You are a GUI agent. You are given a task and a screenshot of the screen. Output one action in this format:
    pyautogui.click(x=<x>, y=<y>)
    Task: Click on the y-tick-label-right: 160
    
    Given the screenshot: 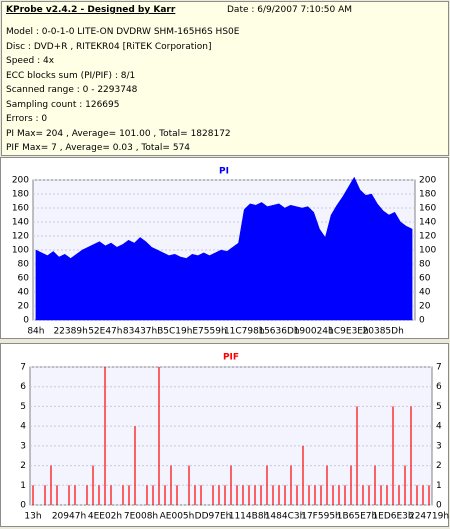 What is the action you would take?
    pyautogui.click(x=427, y=209)
    